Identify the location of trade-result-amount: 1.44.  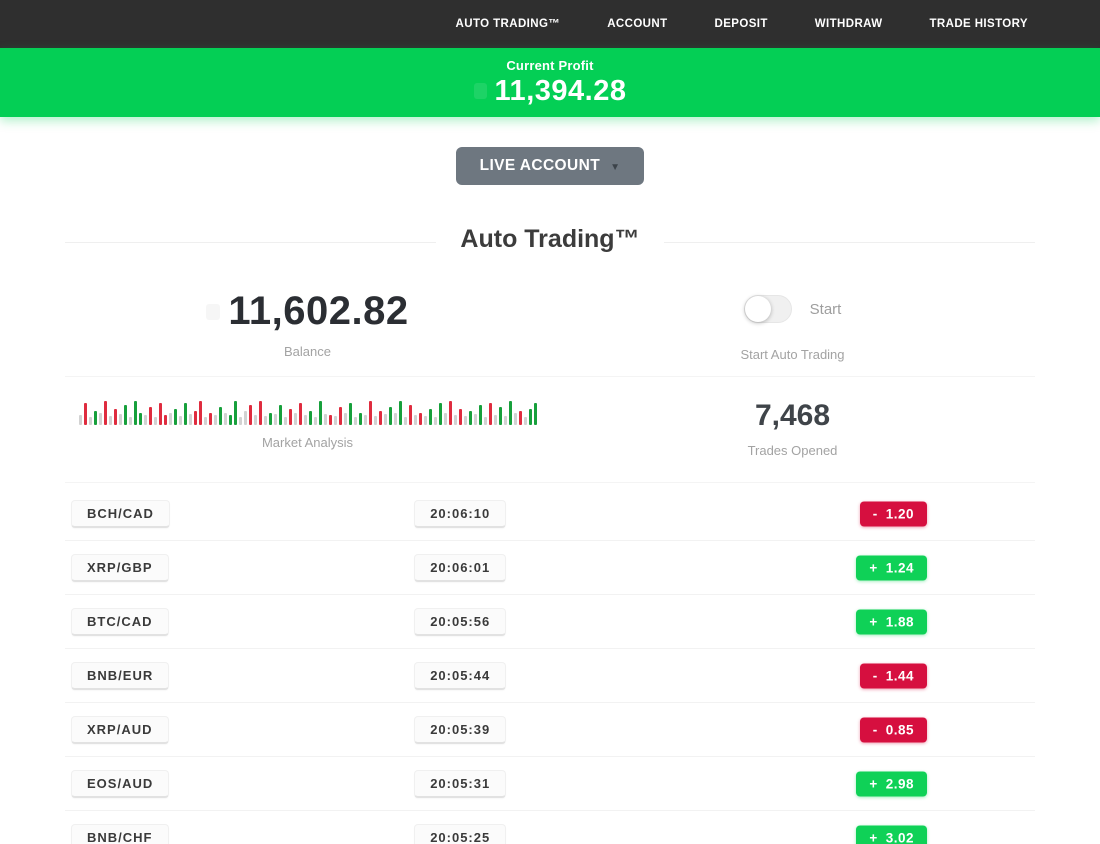
(899, 675).